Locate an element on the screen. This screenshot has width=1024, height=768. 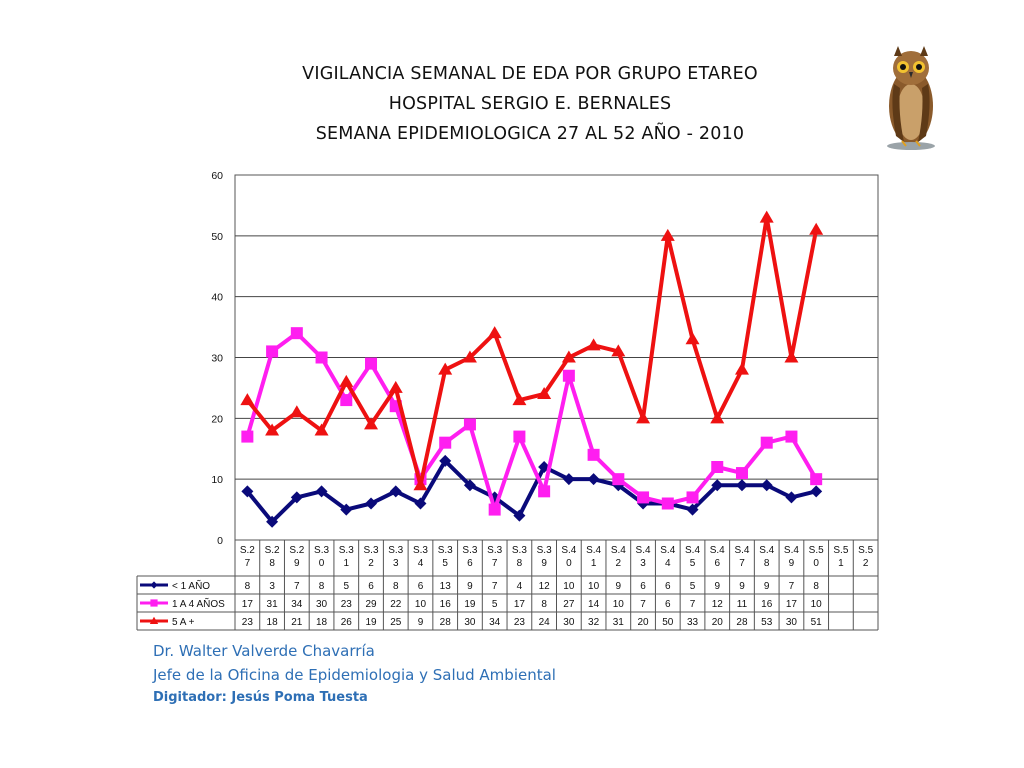
x-tick-label: 7 is located at coordinates (248, 563).